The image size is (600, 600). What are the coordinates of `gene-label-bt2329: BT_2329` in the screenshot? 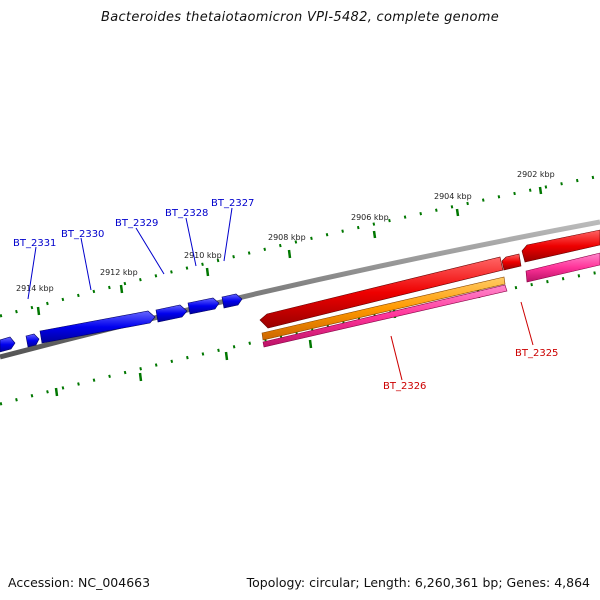 It's located at (136, 223).